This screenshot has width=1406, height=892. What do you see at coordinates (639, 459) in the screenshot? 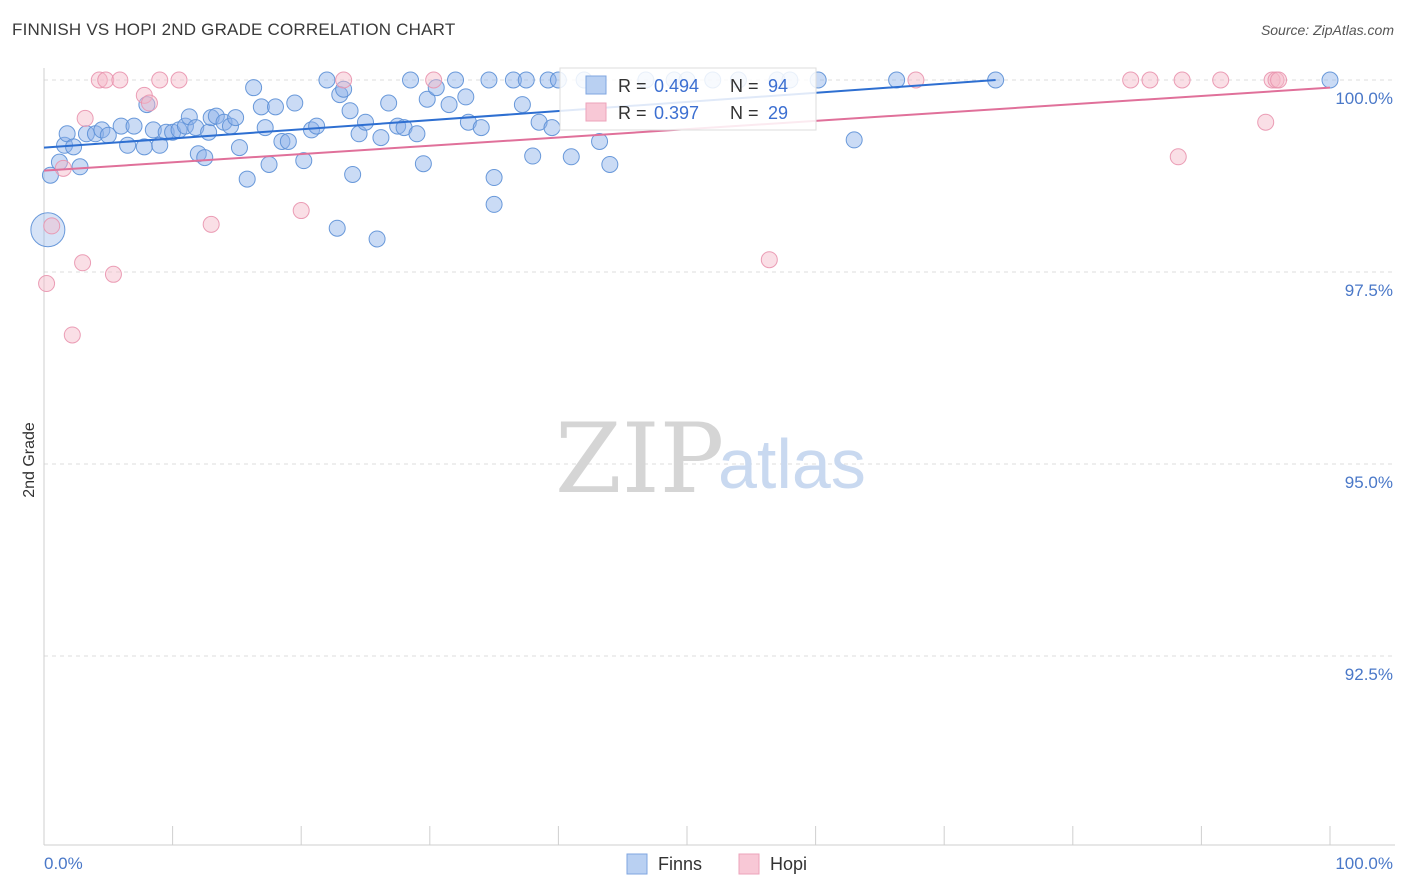
I see `watermark-zip: ZIP` at bounding box center [639, 459].